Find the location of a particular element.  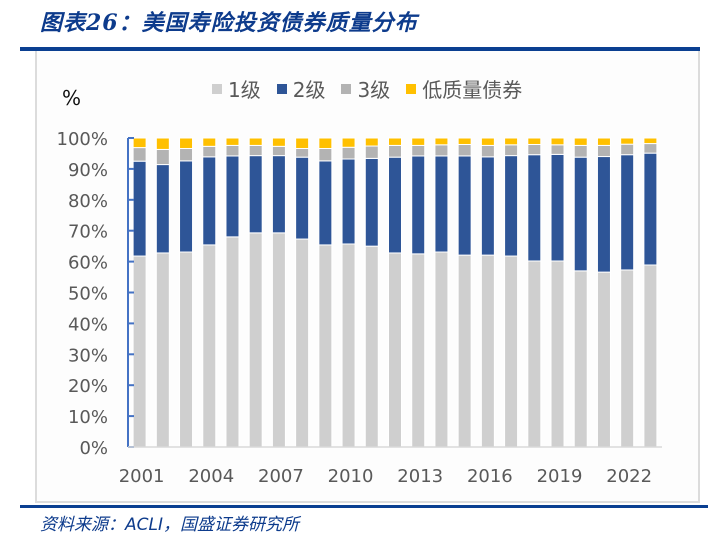

bar-grade1-2022 is located at coordinates (627, 358).